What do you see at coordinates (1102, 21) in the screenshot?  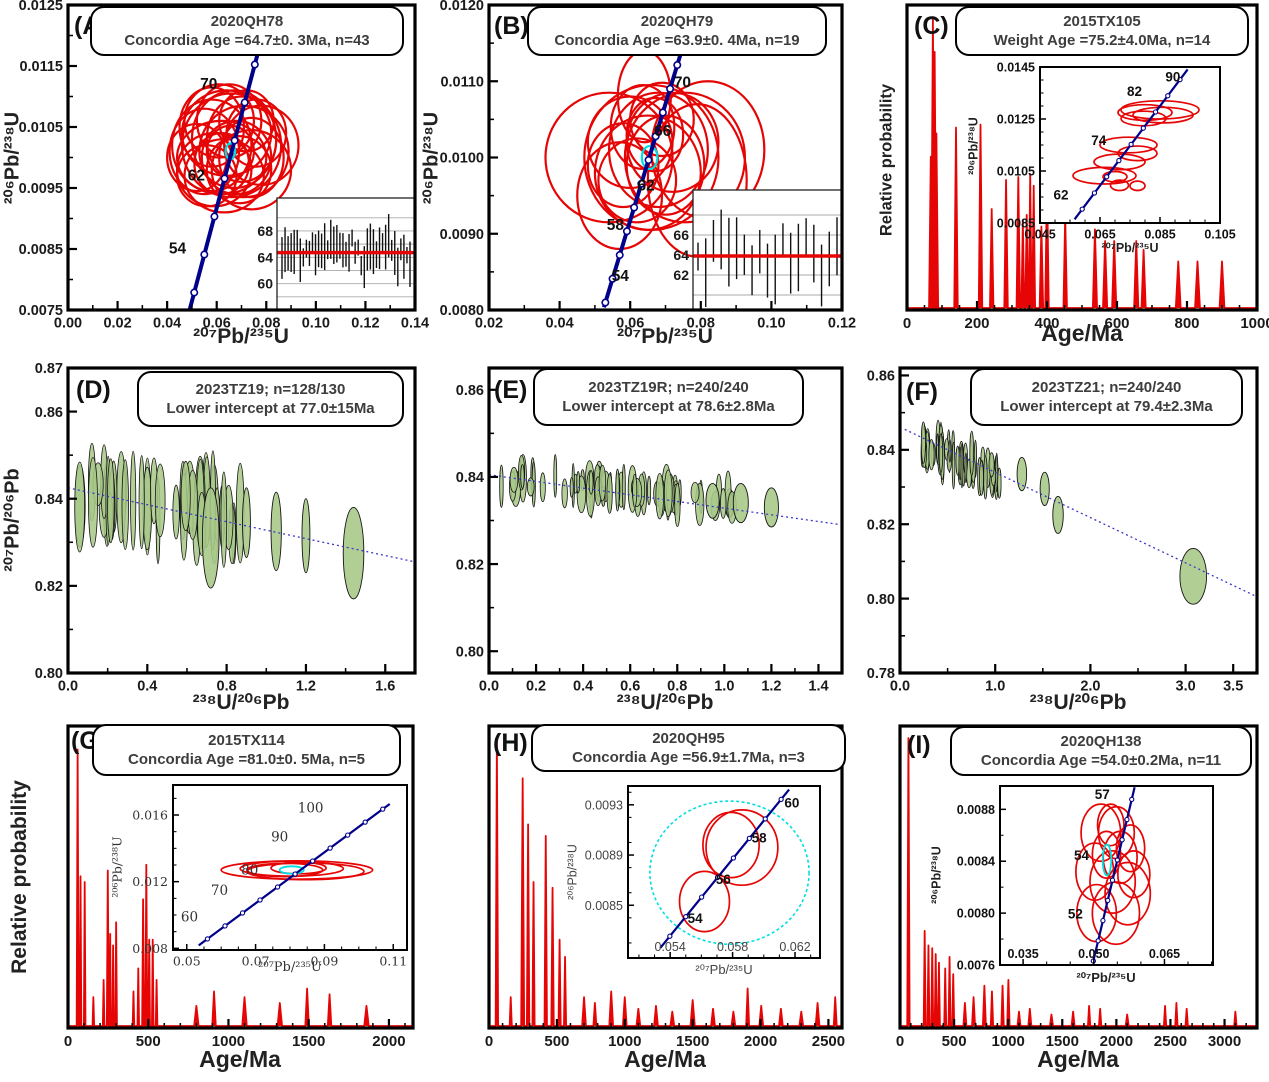 I see `sample-name: 2015TX105` at bounding box center [1102, 21].